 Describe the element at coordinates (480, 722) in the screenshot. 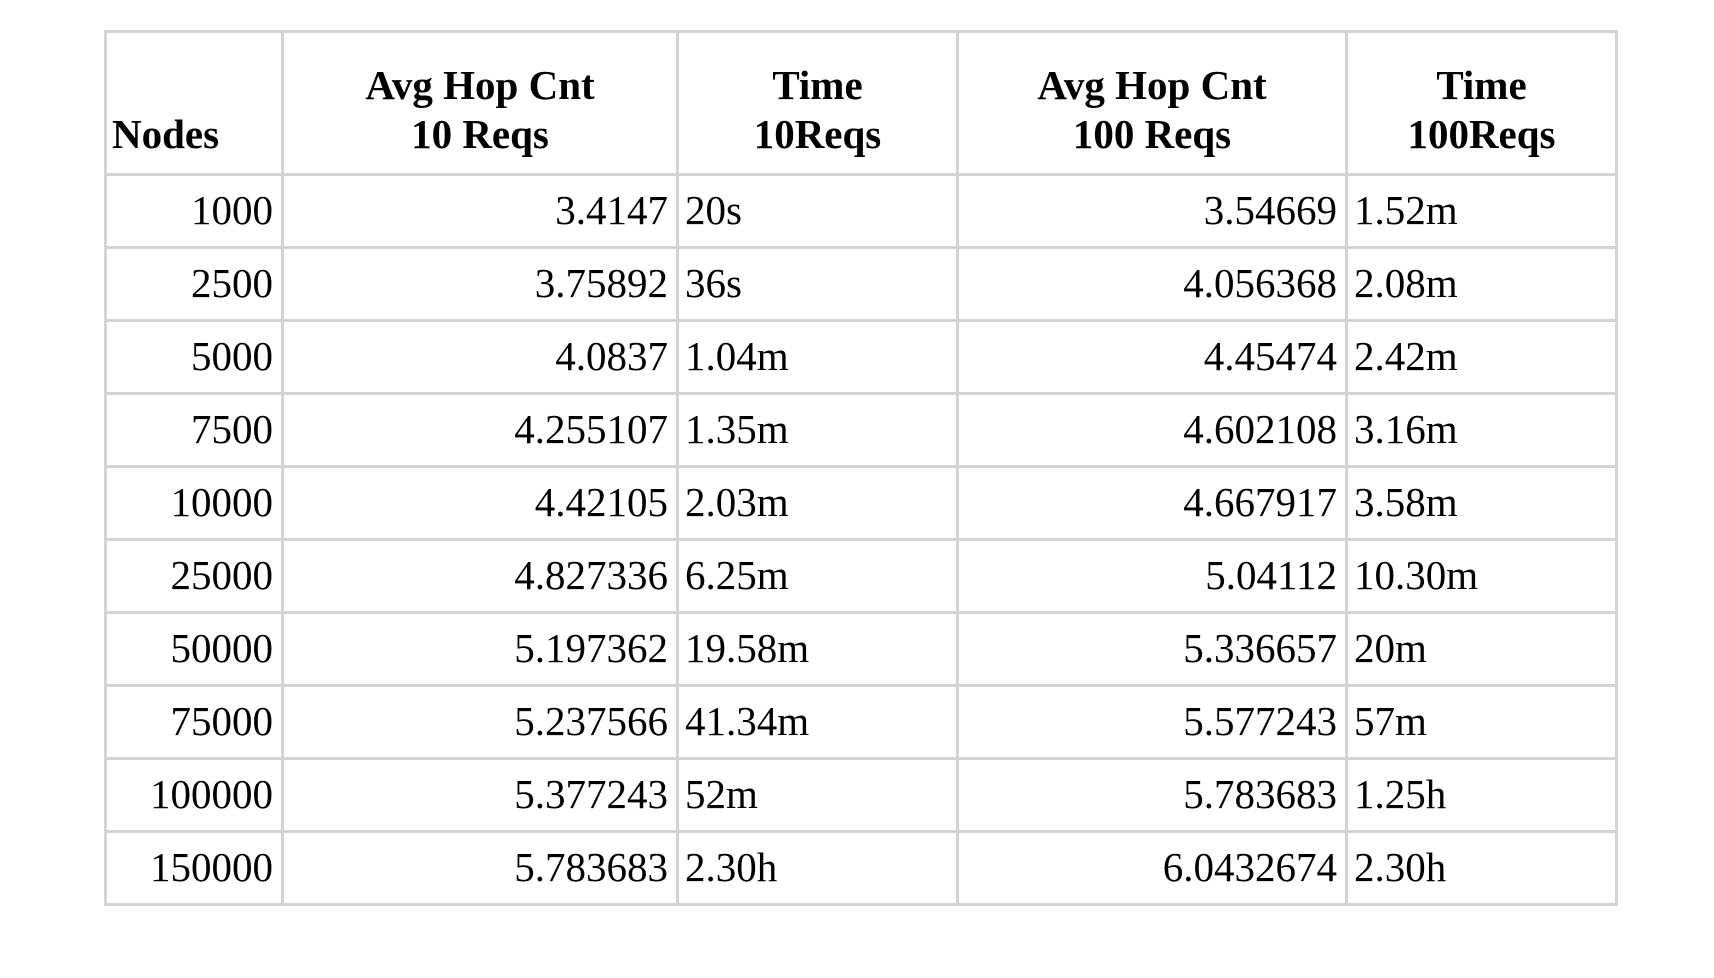

I see `cell-avg-hop-10: 5.237566` at that location.